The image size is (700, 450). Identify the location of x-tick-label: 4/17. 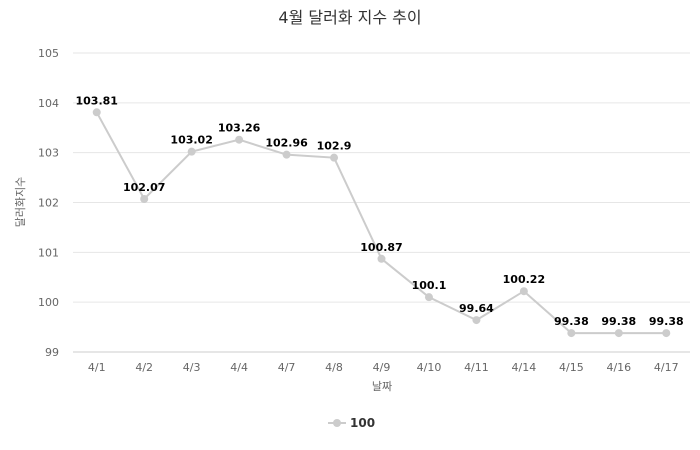
(666, 367).